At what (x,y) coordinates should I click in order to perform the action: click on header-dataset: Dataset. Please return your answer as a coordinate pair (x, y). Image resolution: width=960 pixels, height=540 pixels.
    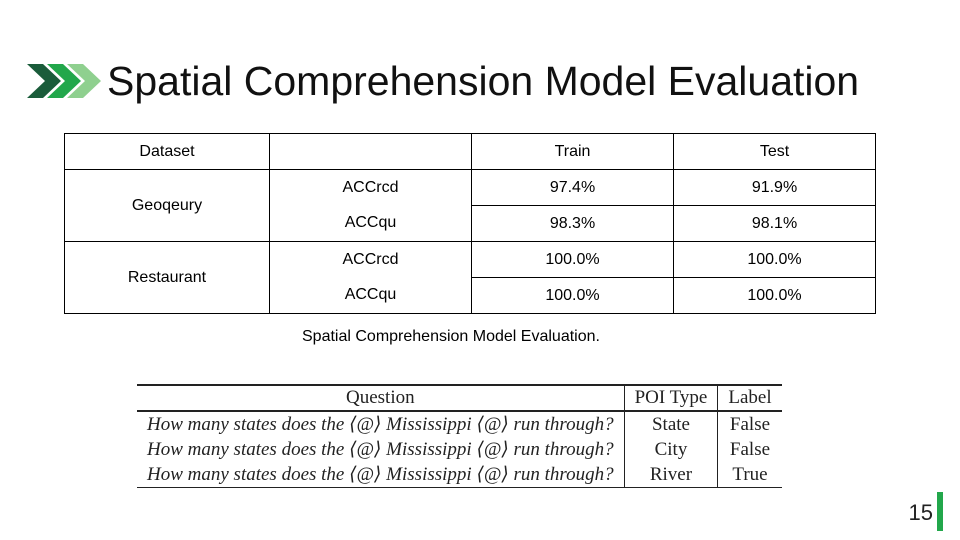
    Looking at the image, I should click on (167, 151).